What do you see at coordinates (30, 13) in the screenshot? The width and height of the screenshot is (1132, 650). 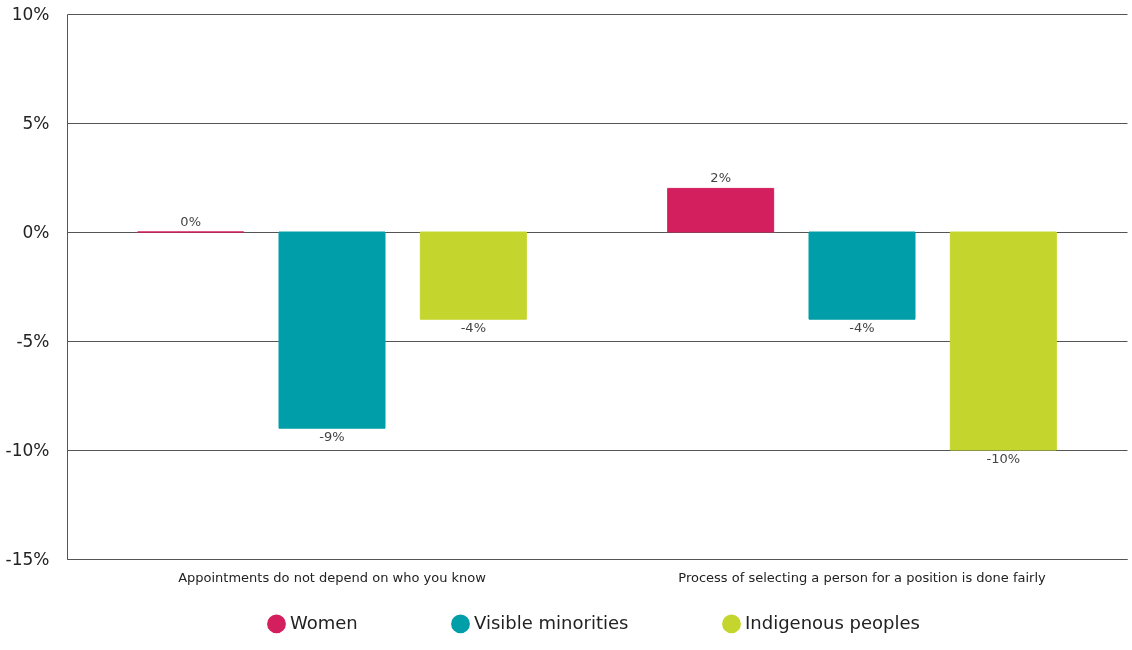 I see `y-tick-label: 10%` at bounding box center [30, 13].